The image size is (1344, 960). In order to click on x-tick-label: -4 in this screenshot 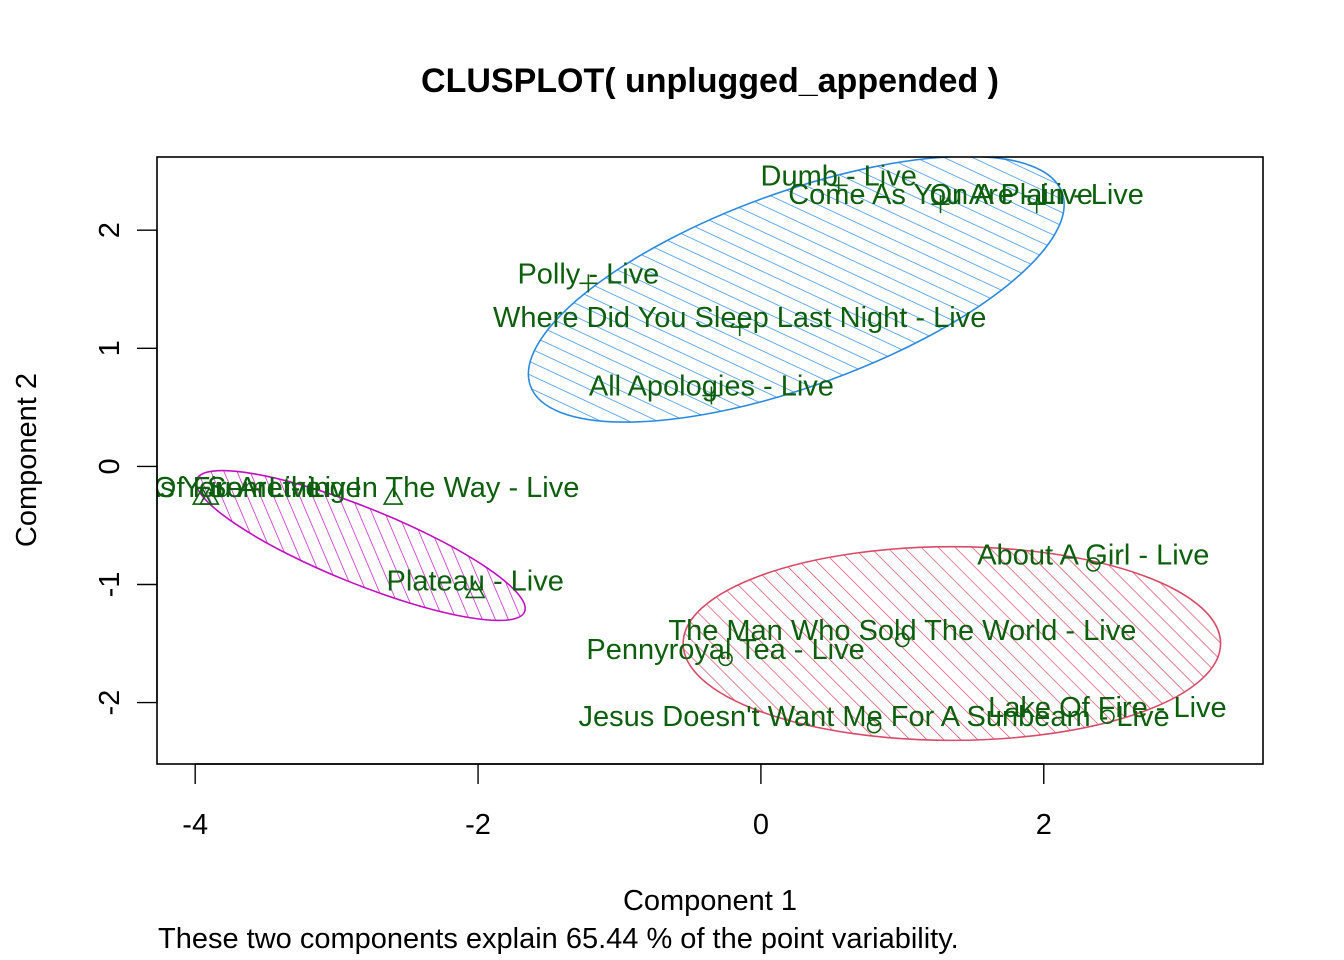, I will do `click(195, 825)`.